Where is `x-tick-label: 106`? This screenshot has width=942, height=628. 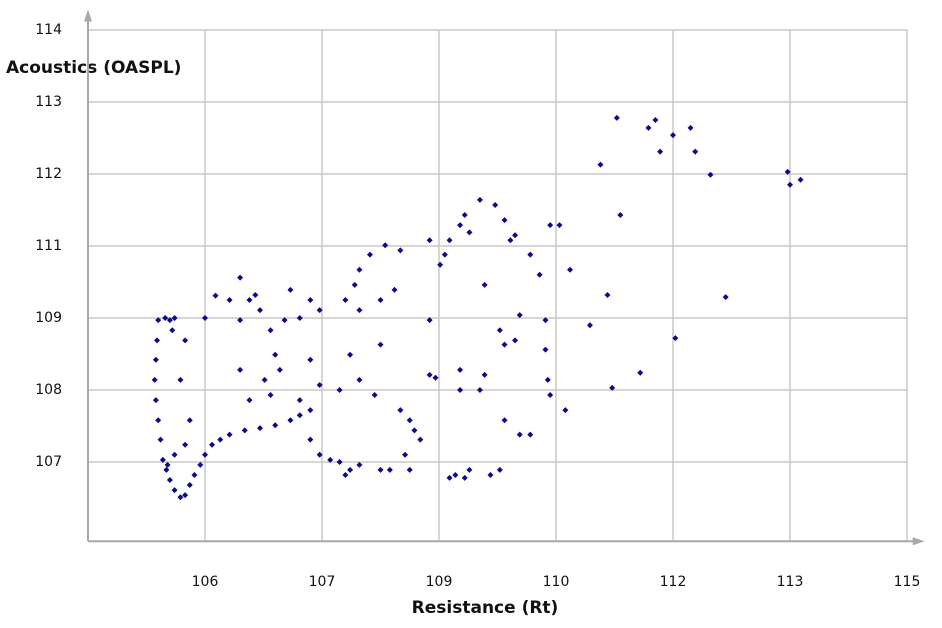
x-tick-label: 106 is located at coordinates (205, 582).